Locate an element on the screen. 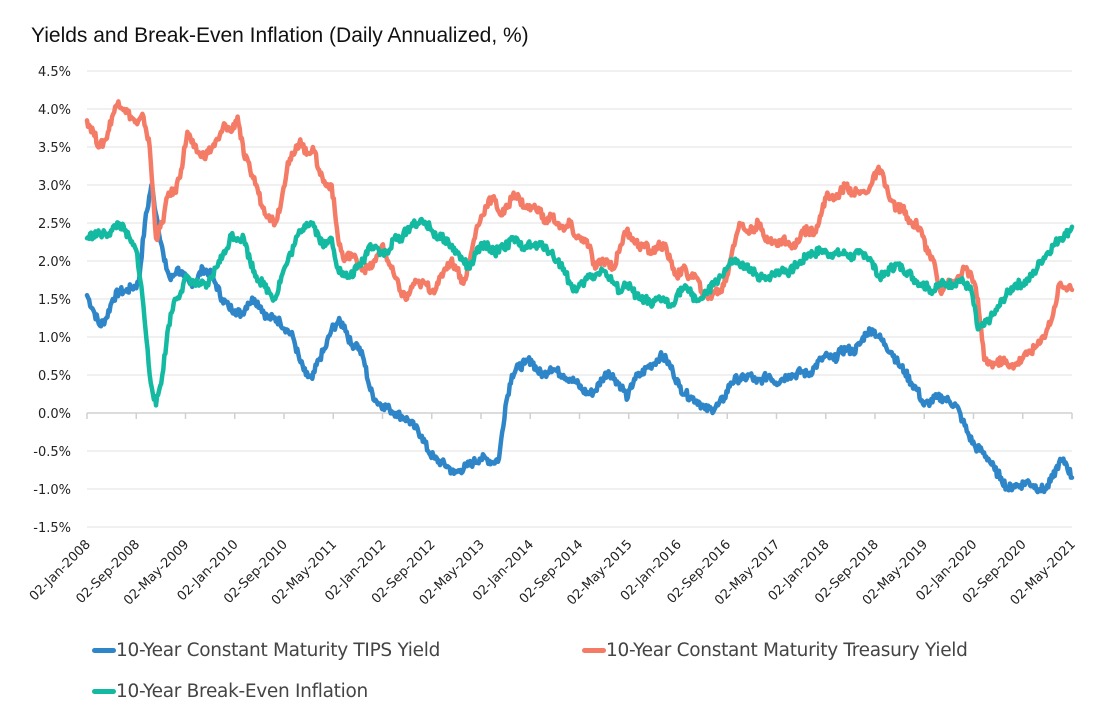 This screenshot has width=1110, height=722. y-tick-label: -1.0% is located at coordinates (52, 490).